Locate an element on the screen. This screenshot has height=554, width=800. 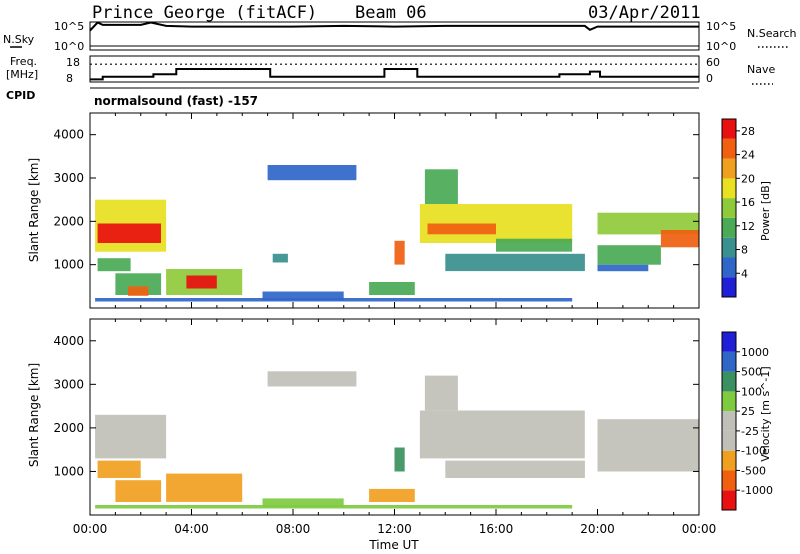
y-tick-label: 4000 is located at coordinates (68, 341).